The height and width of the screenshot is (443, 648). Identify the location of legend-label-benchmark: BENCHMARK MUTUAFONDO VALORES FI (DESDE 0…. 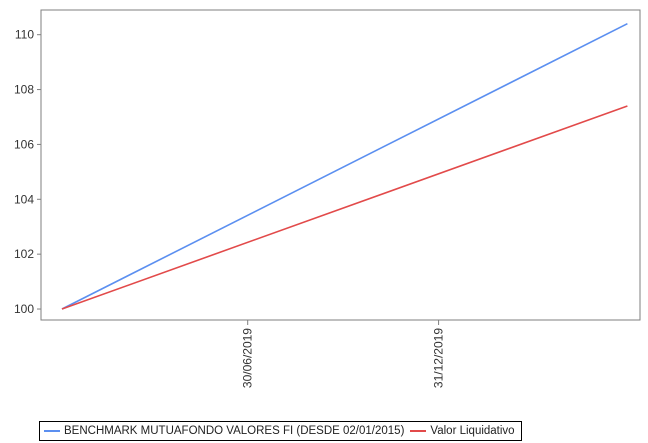
(234, 431).